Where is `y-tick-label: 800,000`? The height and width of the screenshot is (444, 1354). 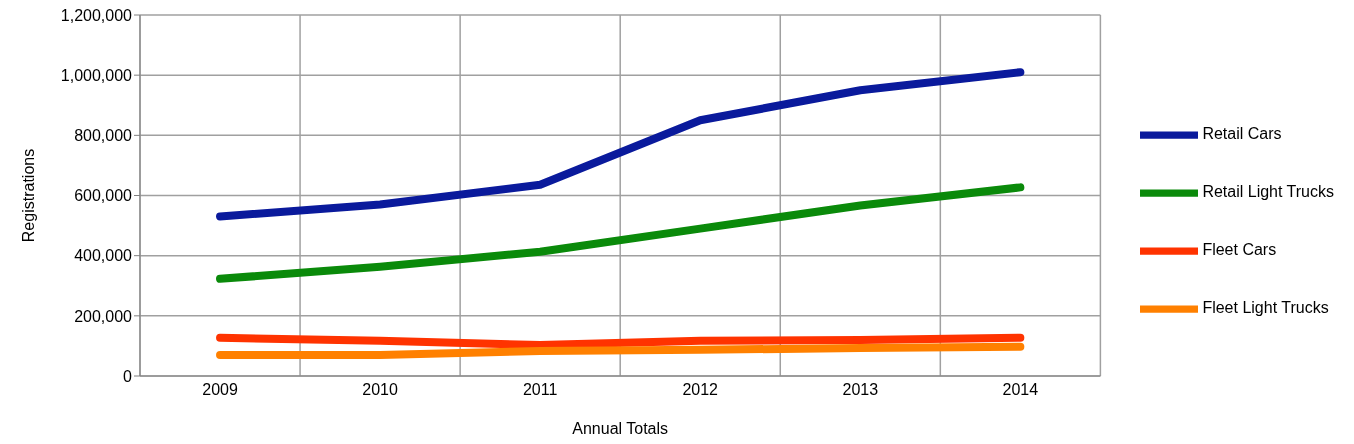 y-tick-label: 800,000 is located at coordinates (103, 136).